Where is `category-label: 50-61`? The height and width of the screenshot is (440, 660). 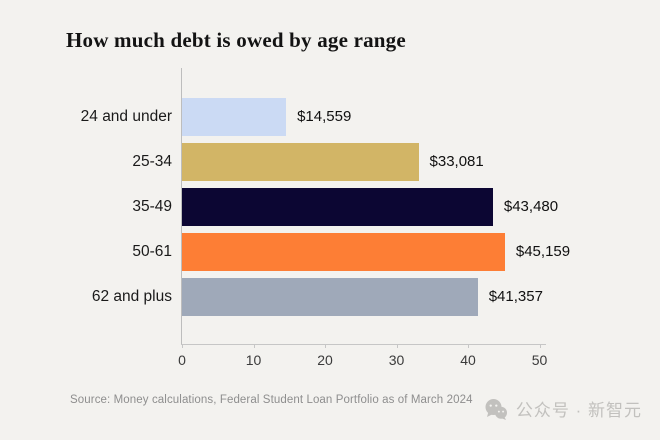
category-label: 50-61 is located at coordinates (152, 251).